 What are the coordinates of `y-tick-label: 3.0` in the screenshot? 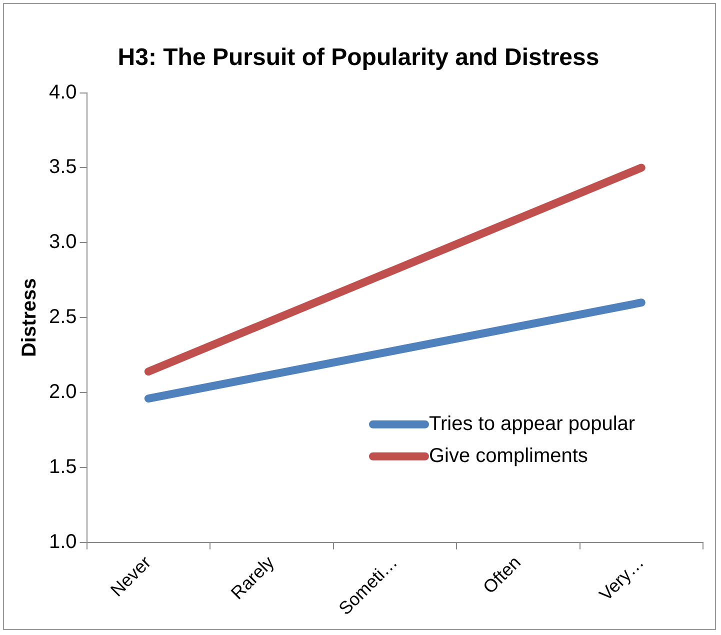 It's located at (62, 242).